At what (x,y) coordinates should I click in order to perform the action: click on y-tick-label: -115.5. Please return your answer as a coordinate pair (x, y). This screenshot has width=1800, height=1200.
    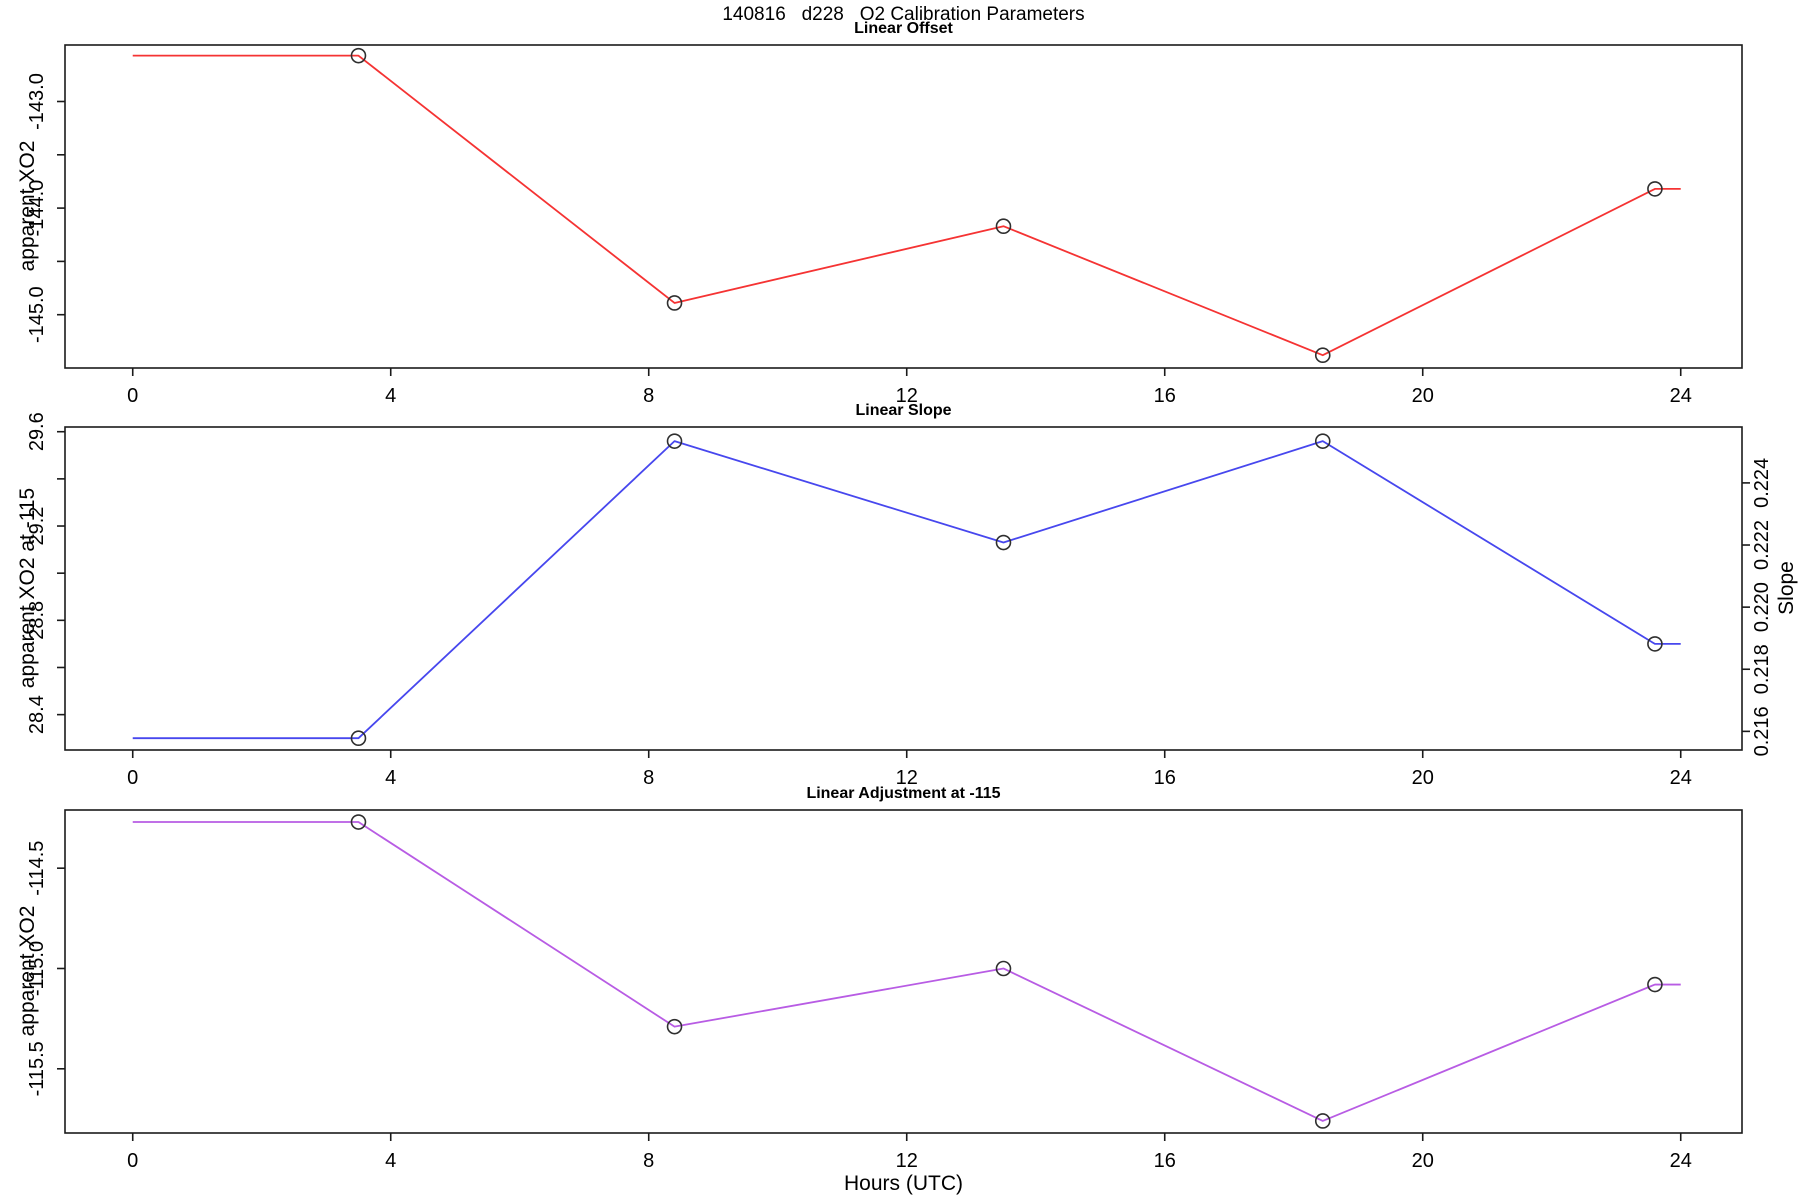
    Looking at the image, I should click on (37, 1068).